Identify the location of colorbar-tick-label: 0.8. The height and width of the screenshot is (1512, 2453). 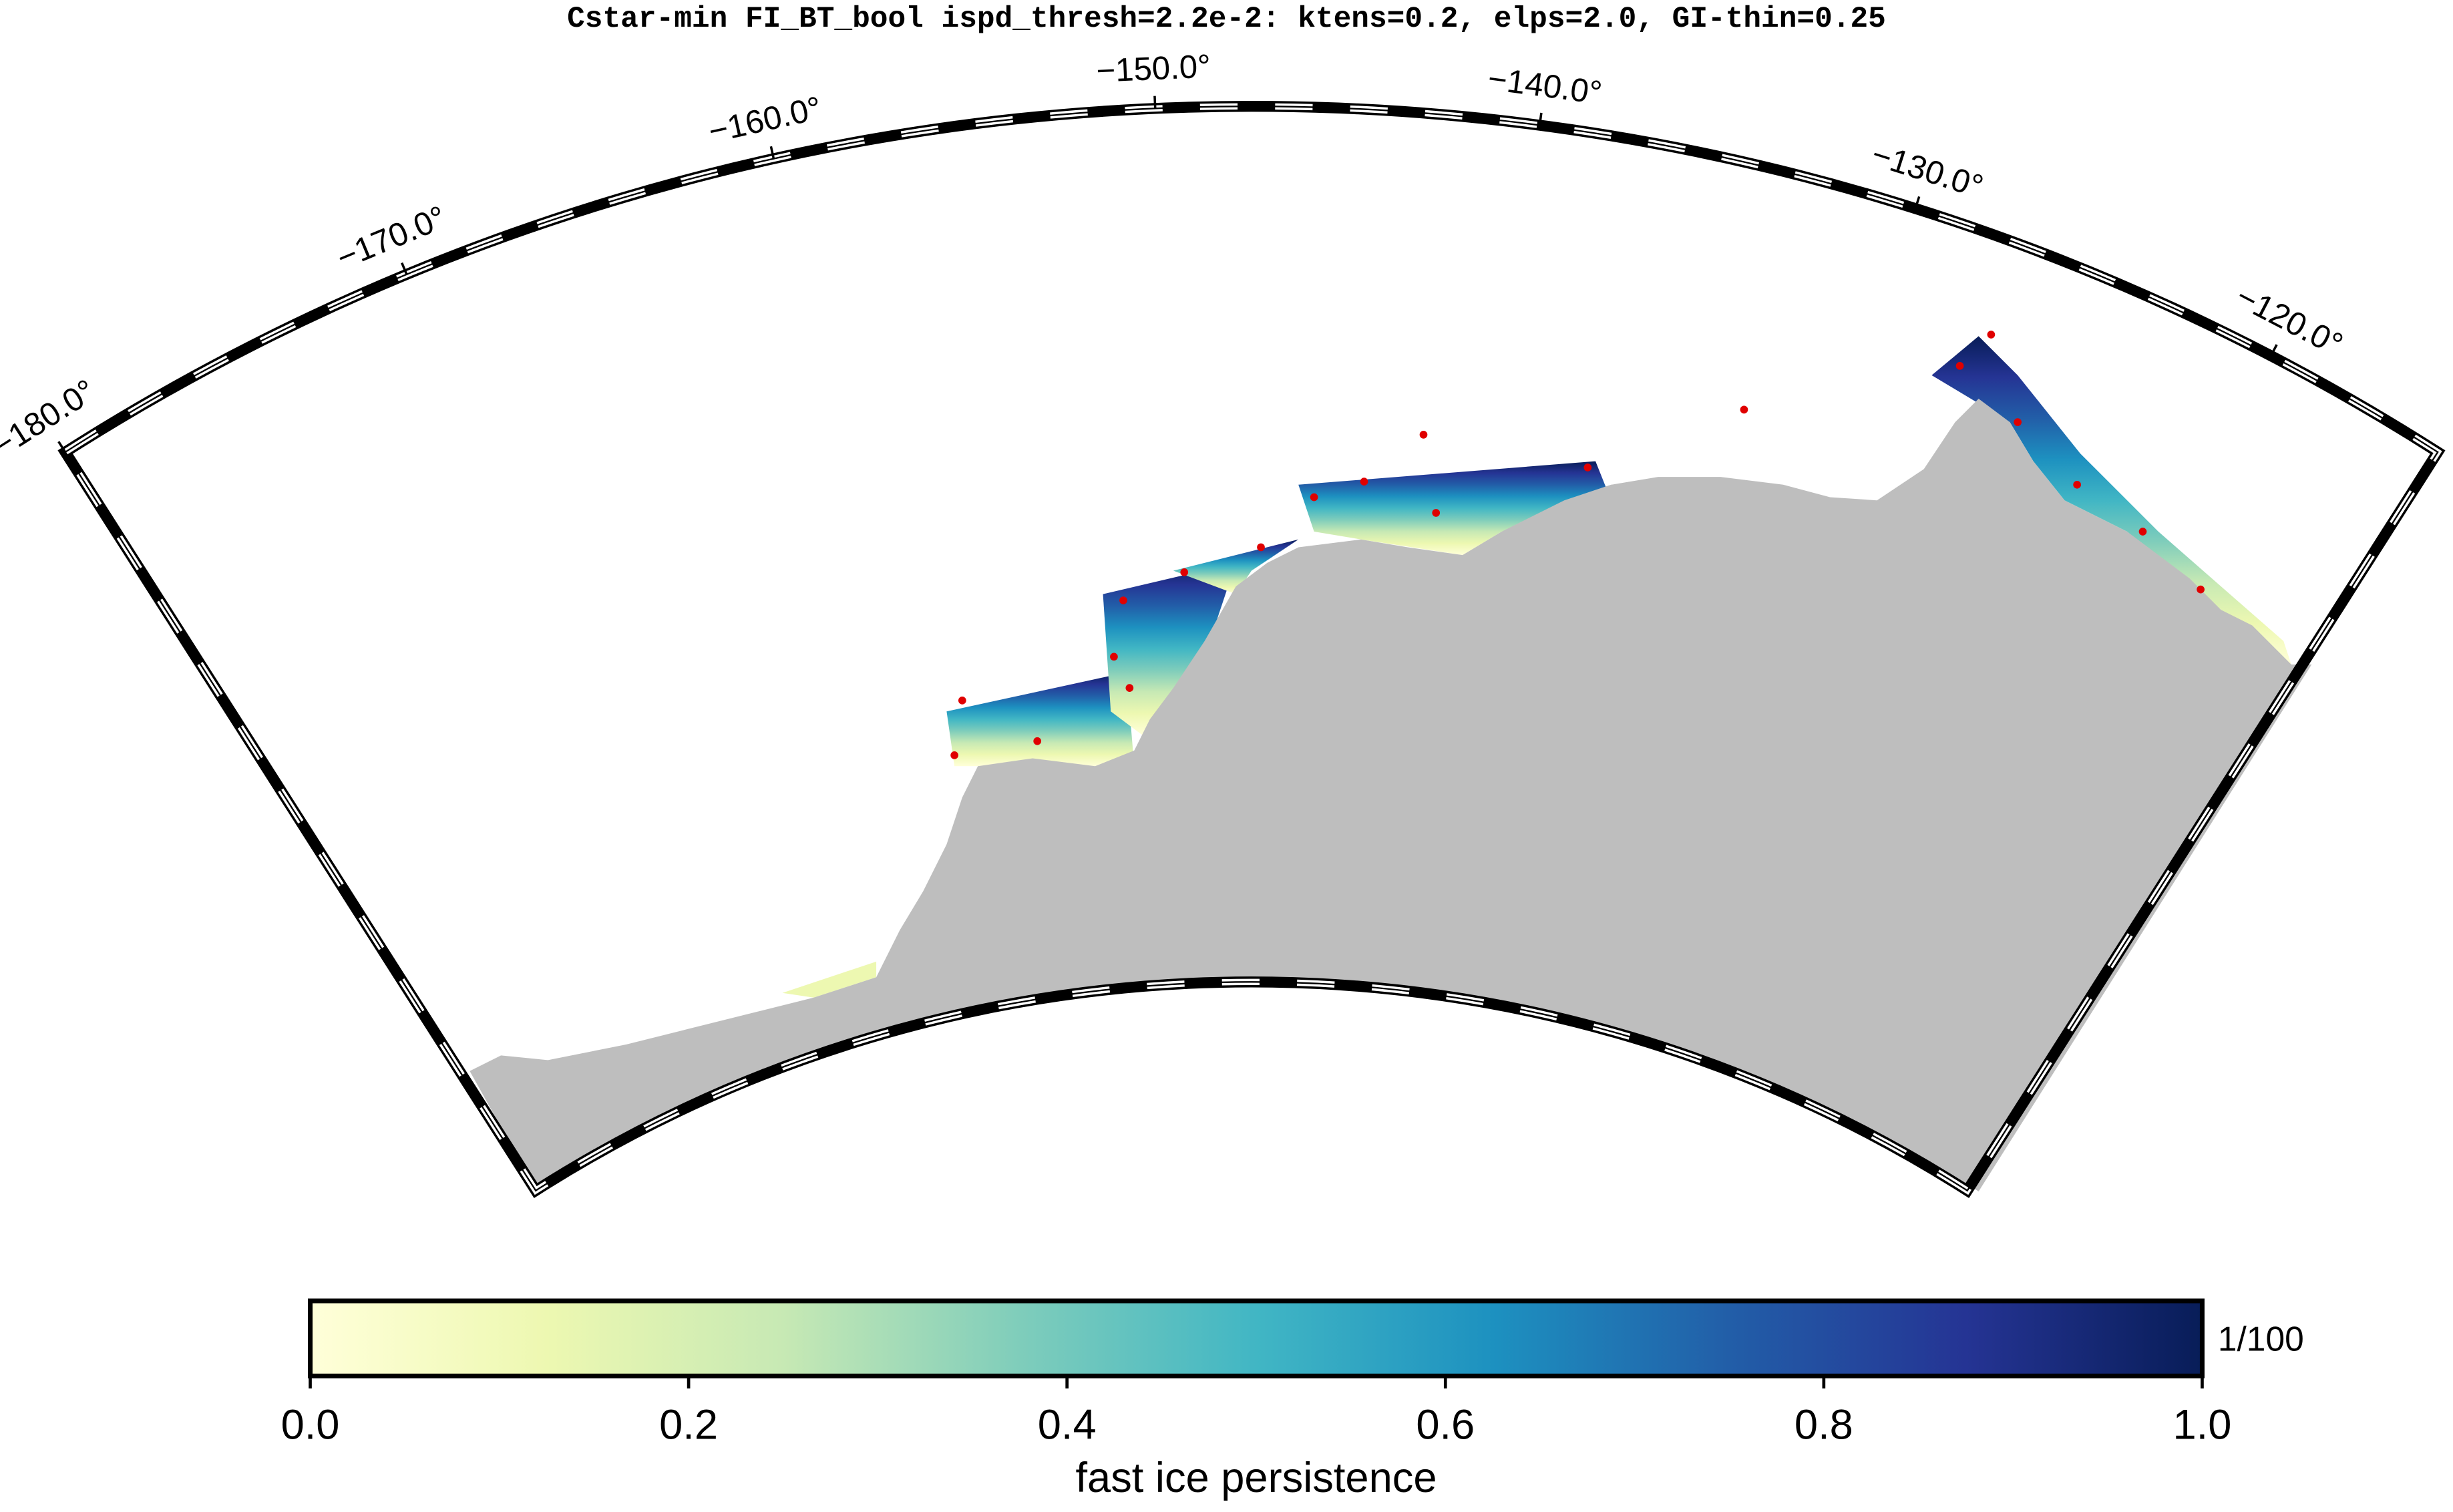
(1824, 1425).